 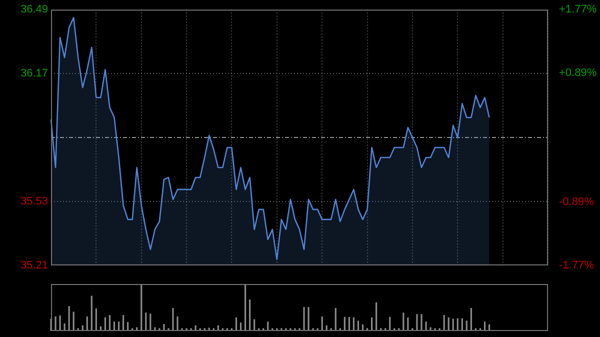 What do you see at coordinates (34, 265) in the screenshot?
I see `y-tick-label: 35.21` at bounding box center [34, 265].